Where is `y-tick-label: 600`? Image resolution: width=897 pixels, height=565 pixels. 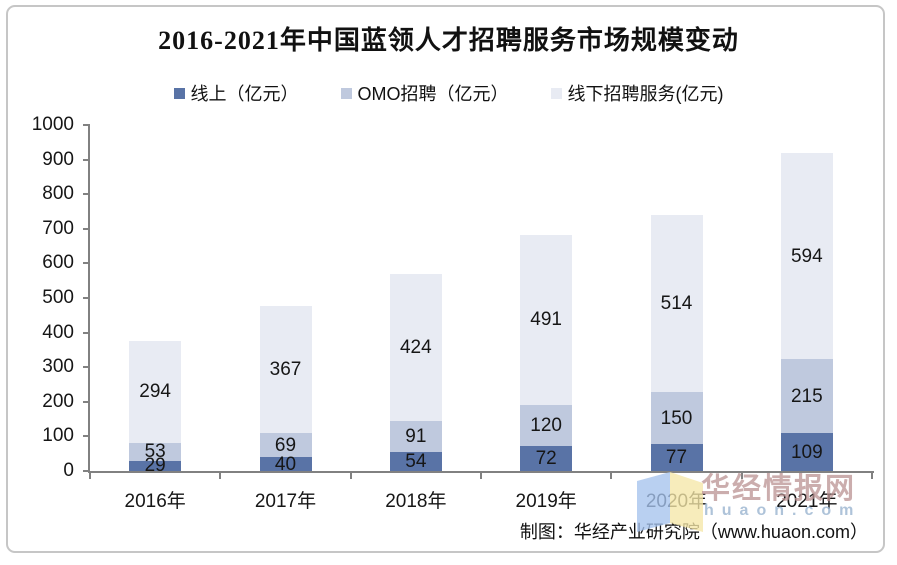 y-tick-label: 600 is located at coordinates (58, 263).